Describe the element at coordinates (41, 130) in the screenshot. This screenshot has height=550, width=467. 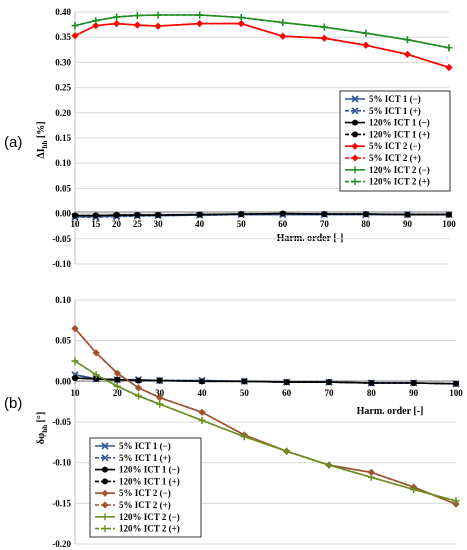
I see `yaxis-label-a-unit: [%]` at that location.